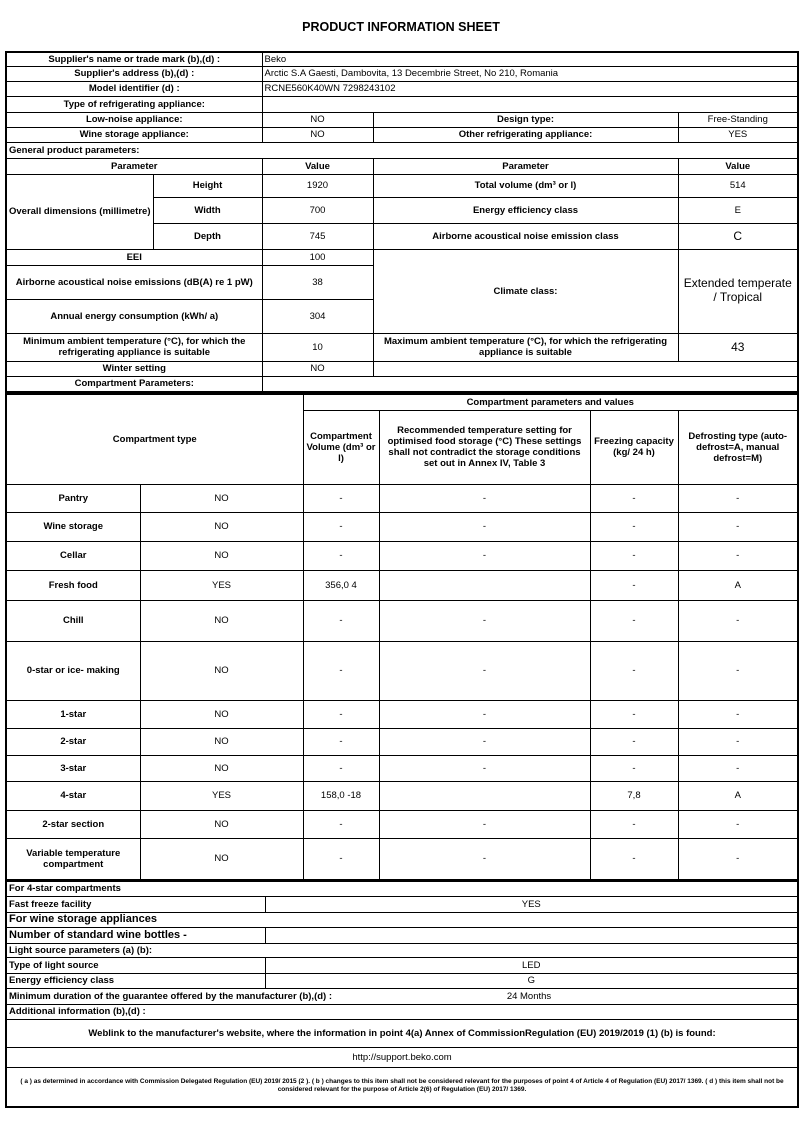 Image resolution: width=802 pixels, height=1134 pixels. I want to click on compartment-row: Variable temperature compartment NO - - - -, so click(402, 859).